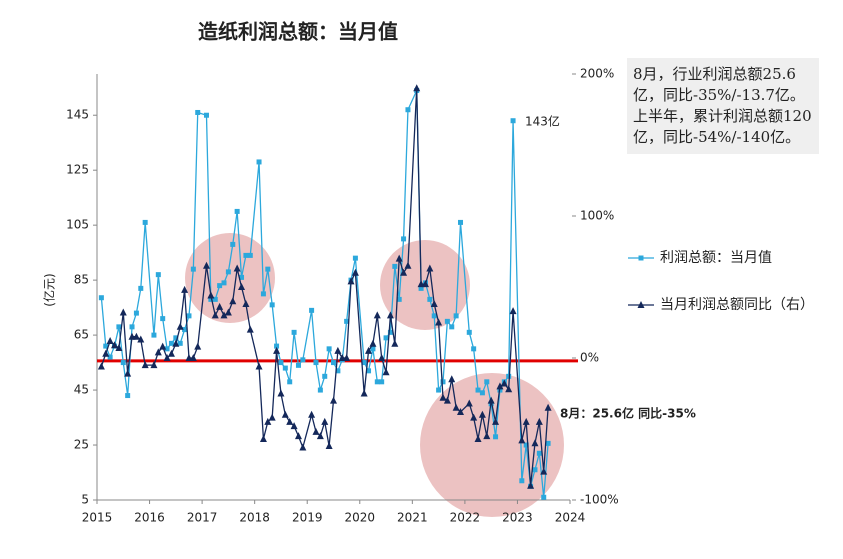 Image resolution: width=843 pixels, height=559 pixels. Describe the element at coordinates (77, 225) in the screenshot. I see `y-tick-label: 105` at that location.